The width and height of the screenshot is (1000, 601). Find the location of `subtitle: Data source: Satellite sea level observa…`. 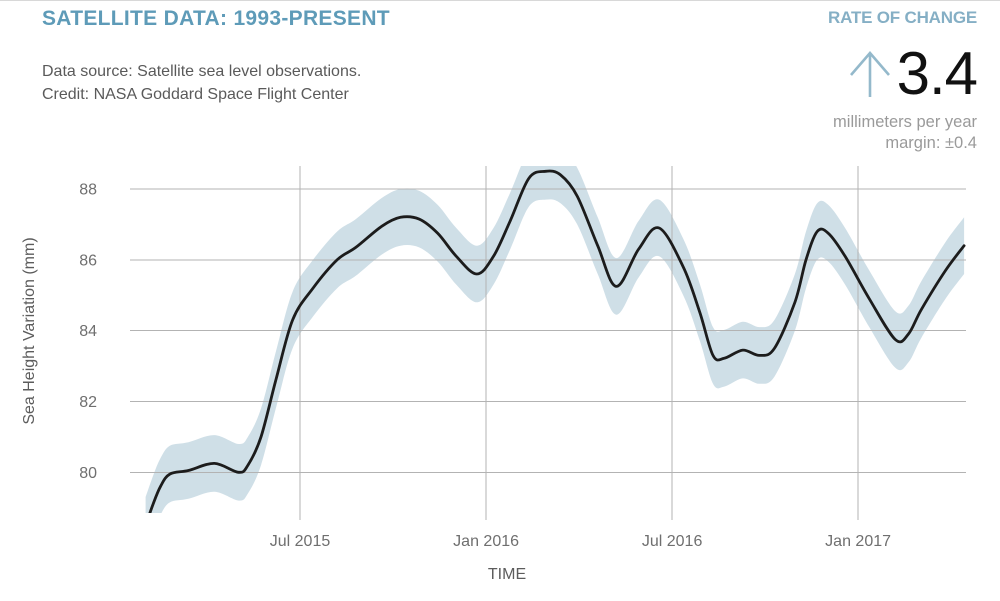

subtitle: Data source: Satellite sea level observa… is located at coordinates (201, 83).